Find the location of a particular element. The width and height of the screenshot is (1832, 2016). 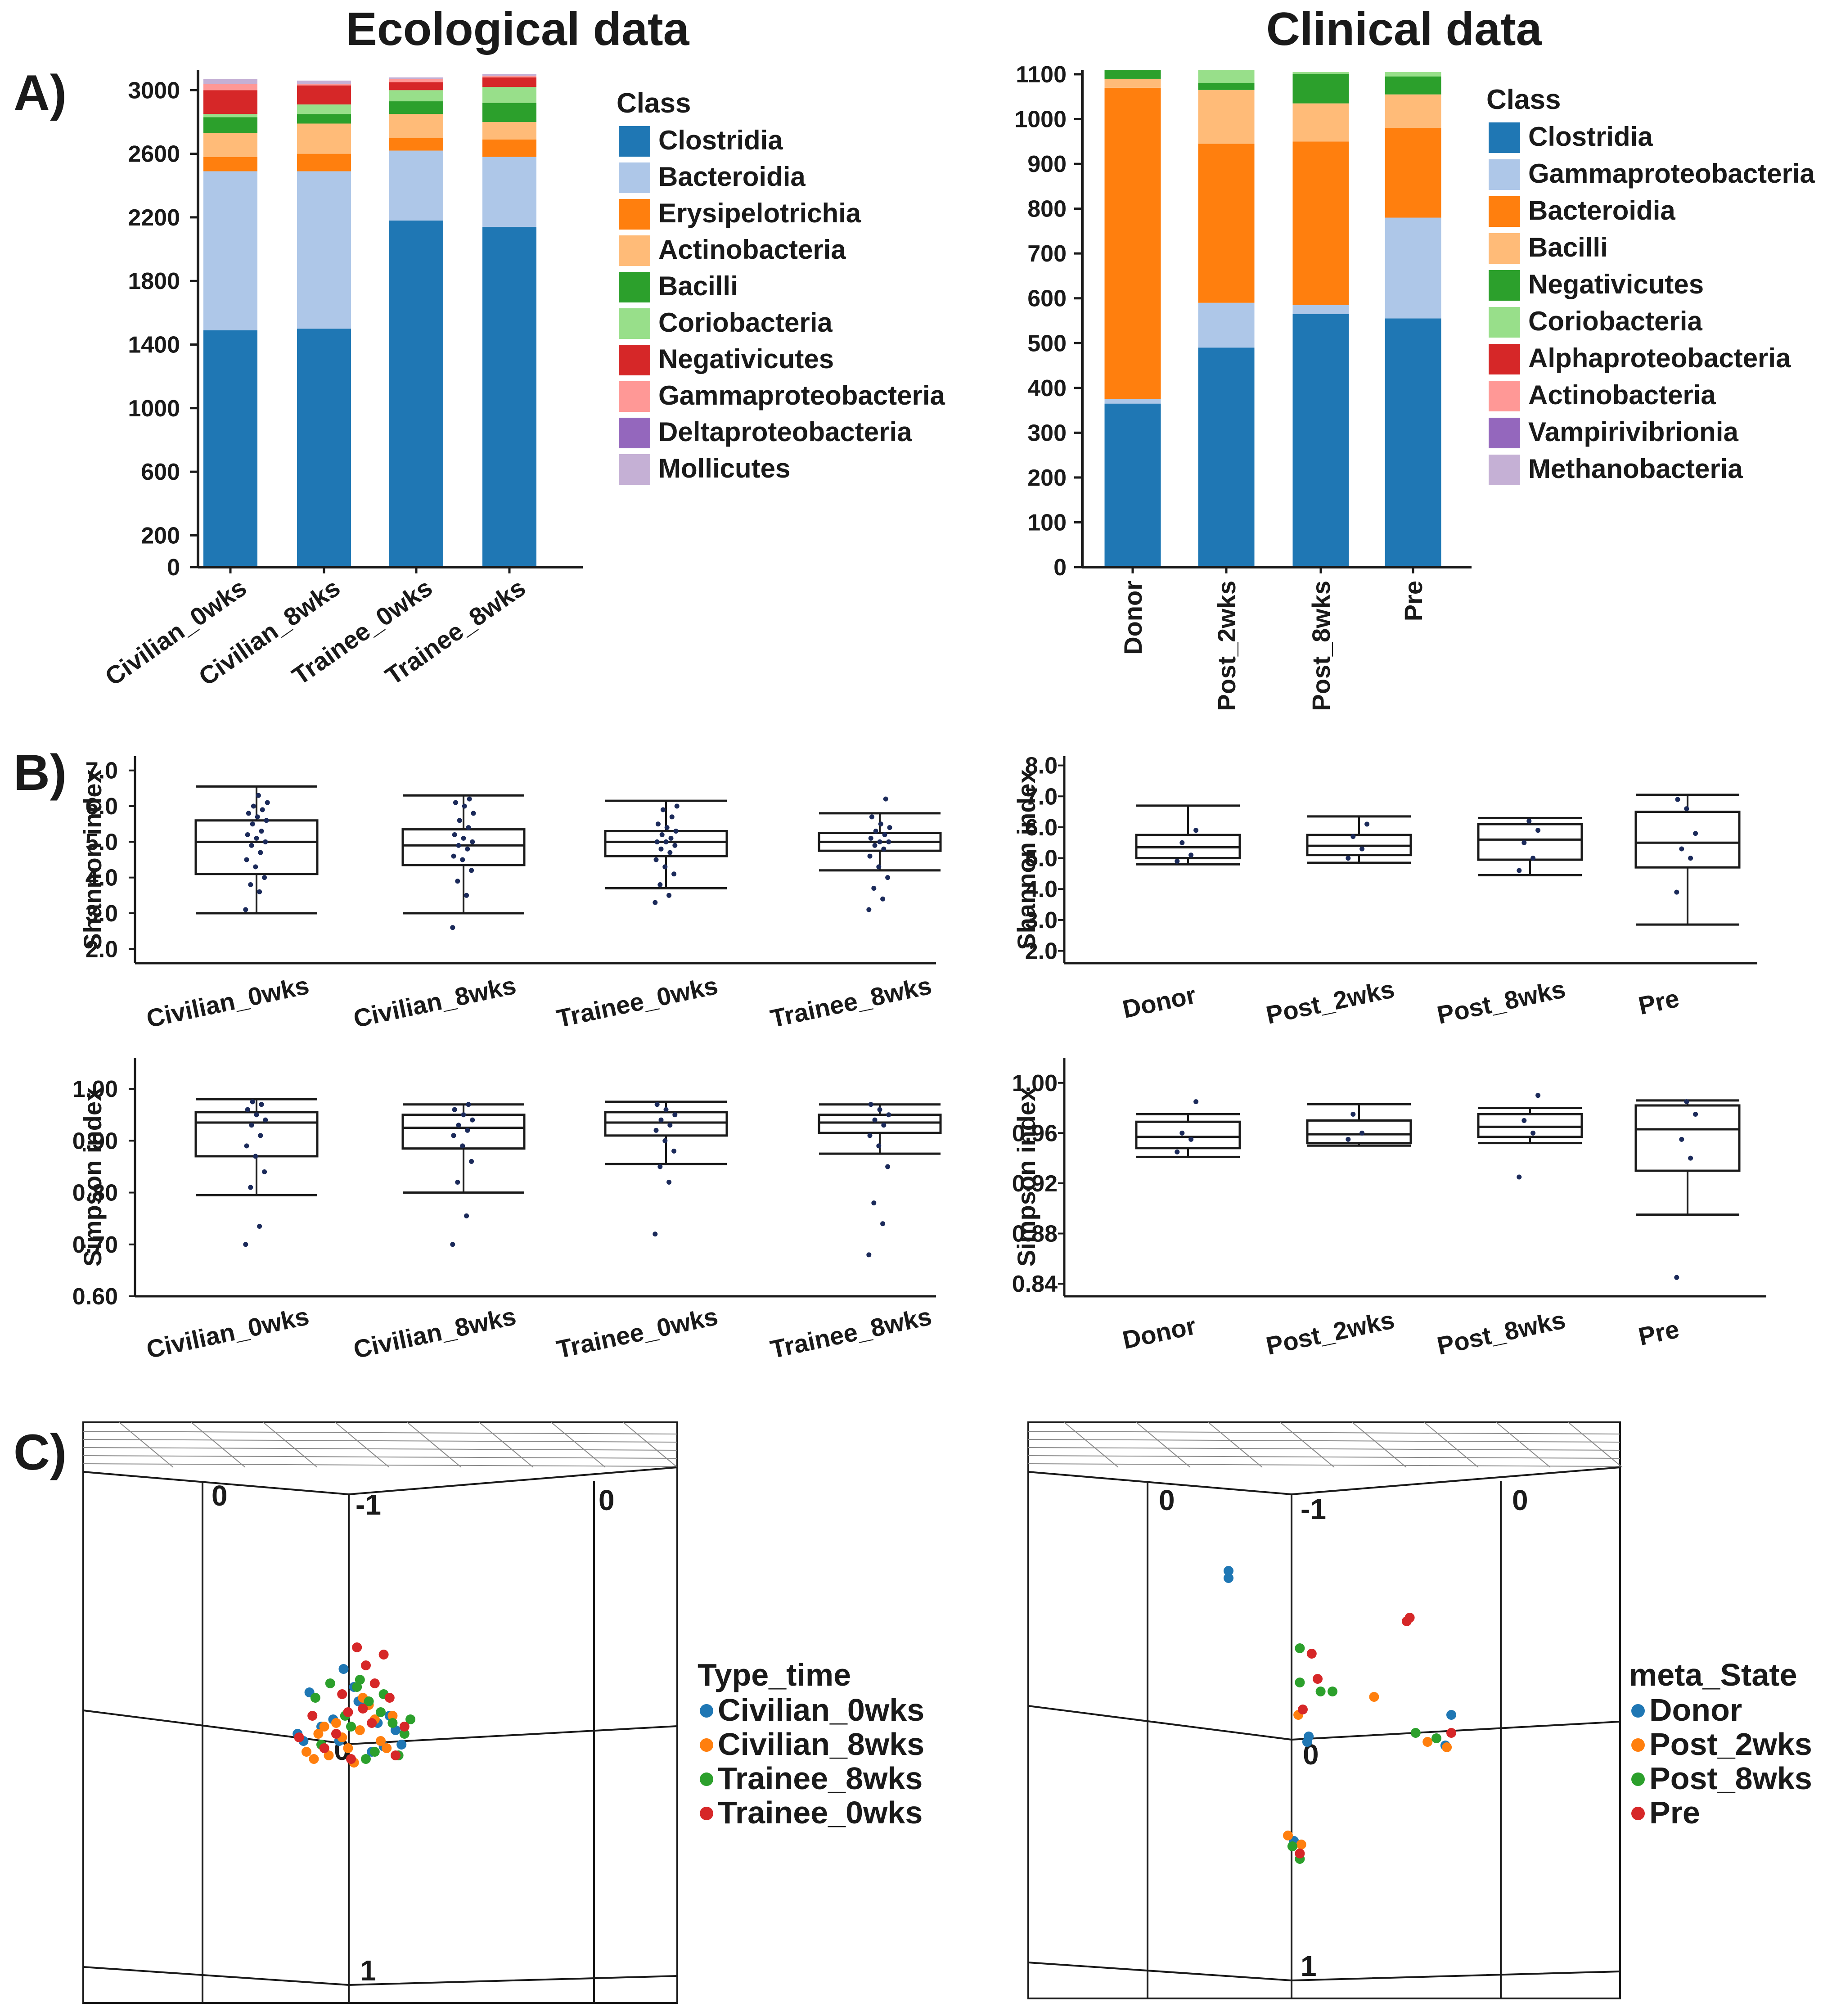

y-tick-label: 5.0 is located at coordinates (1041, 859).